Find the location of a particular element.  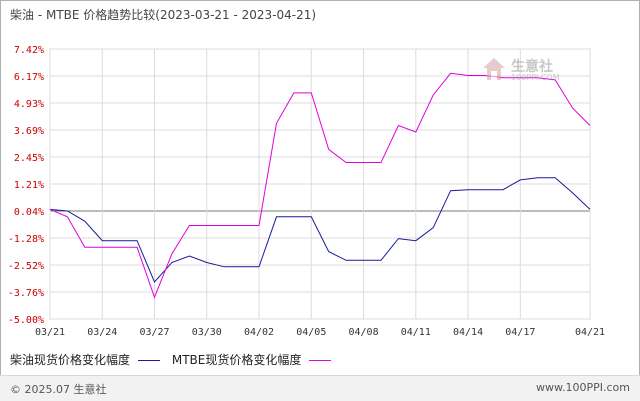

x-tick-label: 03/21 is located at coordinates (50, 332).